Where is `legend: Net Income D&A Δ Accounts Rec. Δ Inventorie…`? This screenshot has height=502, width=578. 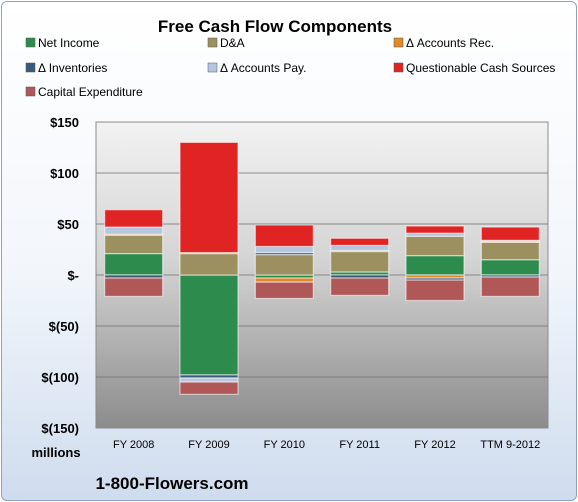 legend: Net Income D&A Δ Accounts Rec. Δ Inventorie… is located at coordinates (290, 67).